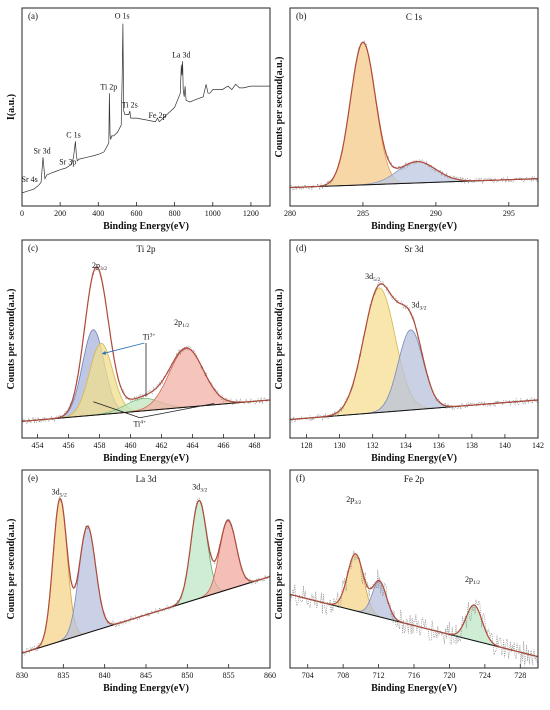 The width and height of the screenshot is (550, 710). What do you see at coordinates (162, 445) in the screenshot?
I see `x-tick-label: 462` at bounding box center [162, 445].